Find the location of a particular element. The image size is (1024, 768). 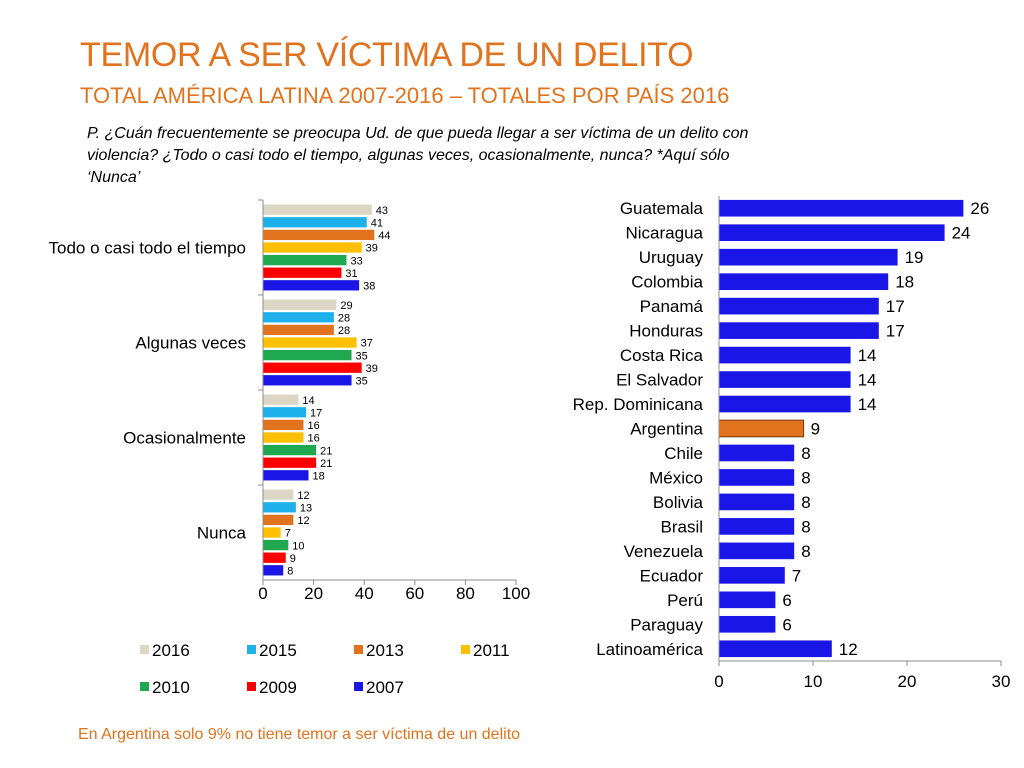

country-label-peru: Perú is located at coordinates (685, 600).